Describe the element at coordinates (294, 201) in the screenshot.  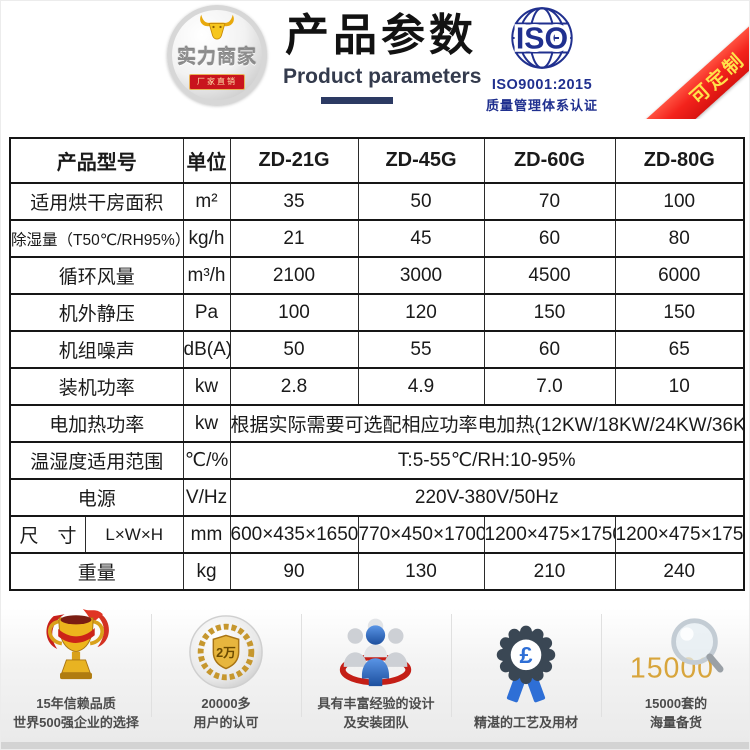
I see `spec-value: 35` at that location.